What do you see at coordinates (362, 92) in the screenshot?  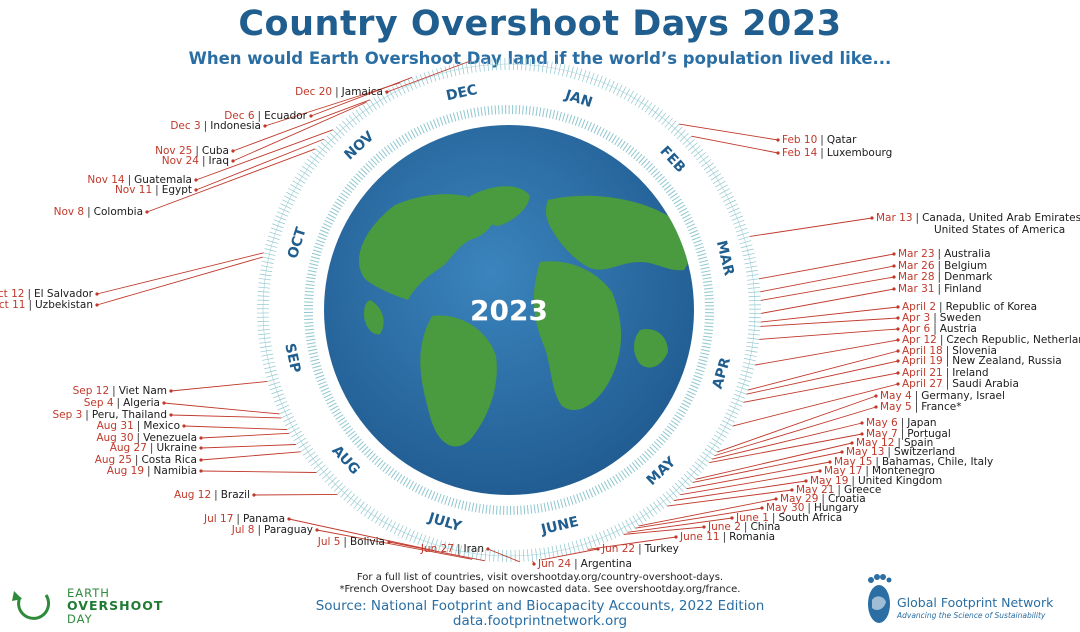 I see `country-name: Jamaica` at bounding box center [362, 92].